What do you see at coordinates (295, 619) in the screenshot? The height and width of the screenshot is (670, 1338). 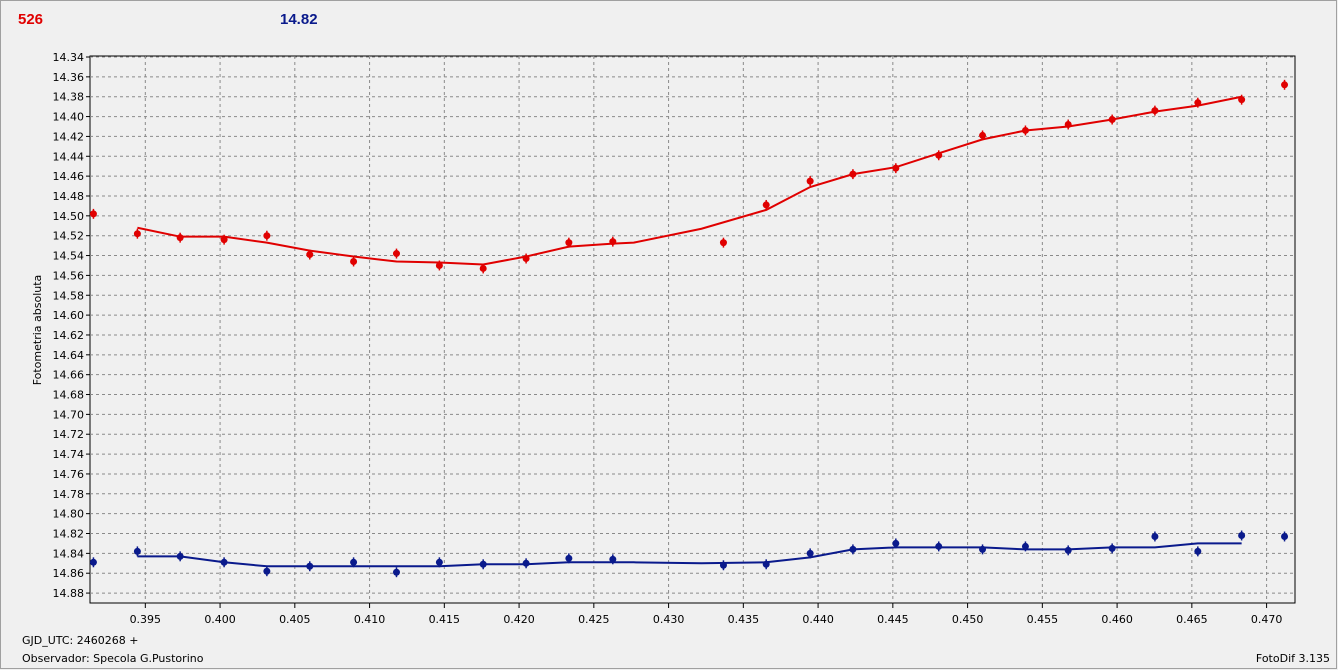 I see `x-tick-label: 0.405` at bounding box center [295, 619].